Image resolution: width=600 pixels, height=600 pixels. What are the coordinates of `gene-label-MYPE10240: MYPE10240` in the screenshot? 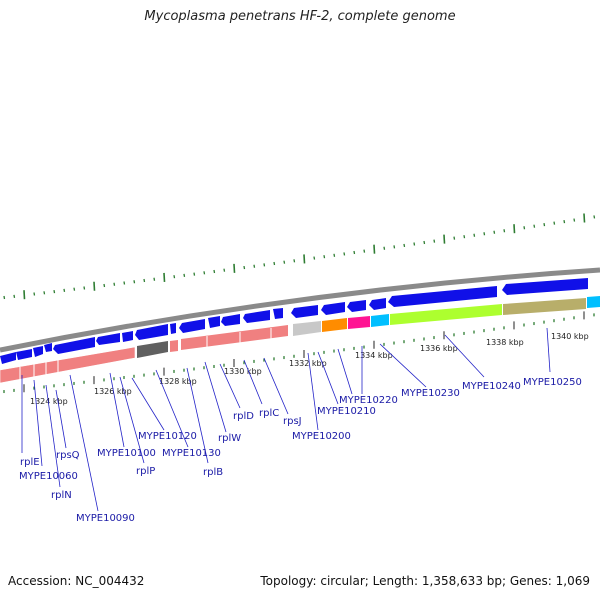 It's located at (491, 386).